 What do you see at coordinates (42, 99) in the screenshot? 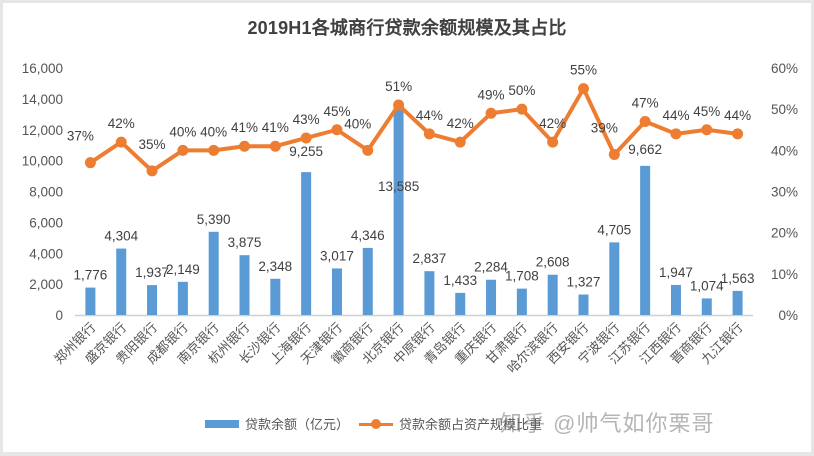
I see `left-axis-tick: 14,000` at bounding box center [42, 99].